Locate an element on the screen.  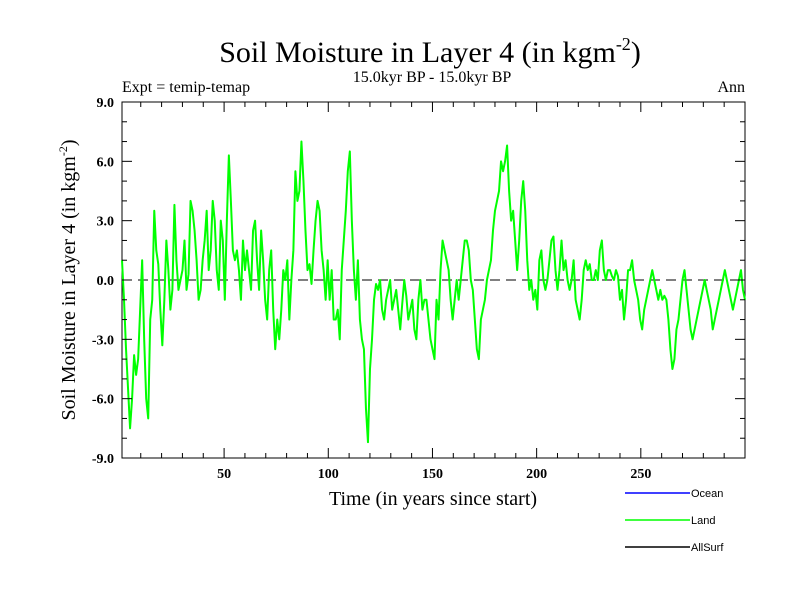
chart-title-tail: ) is located at coordinates (636, 52).